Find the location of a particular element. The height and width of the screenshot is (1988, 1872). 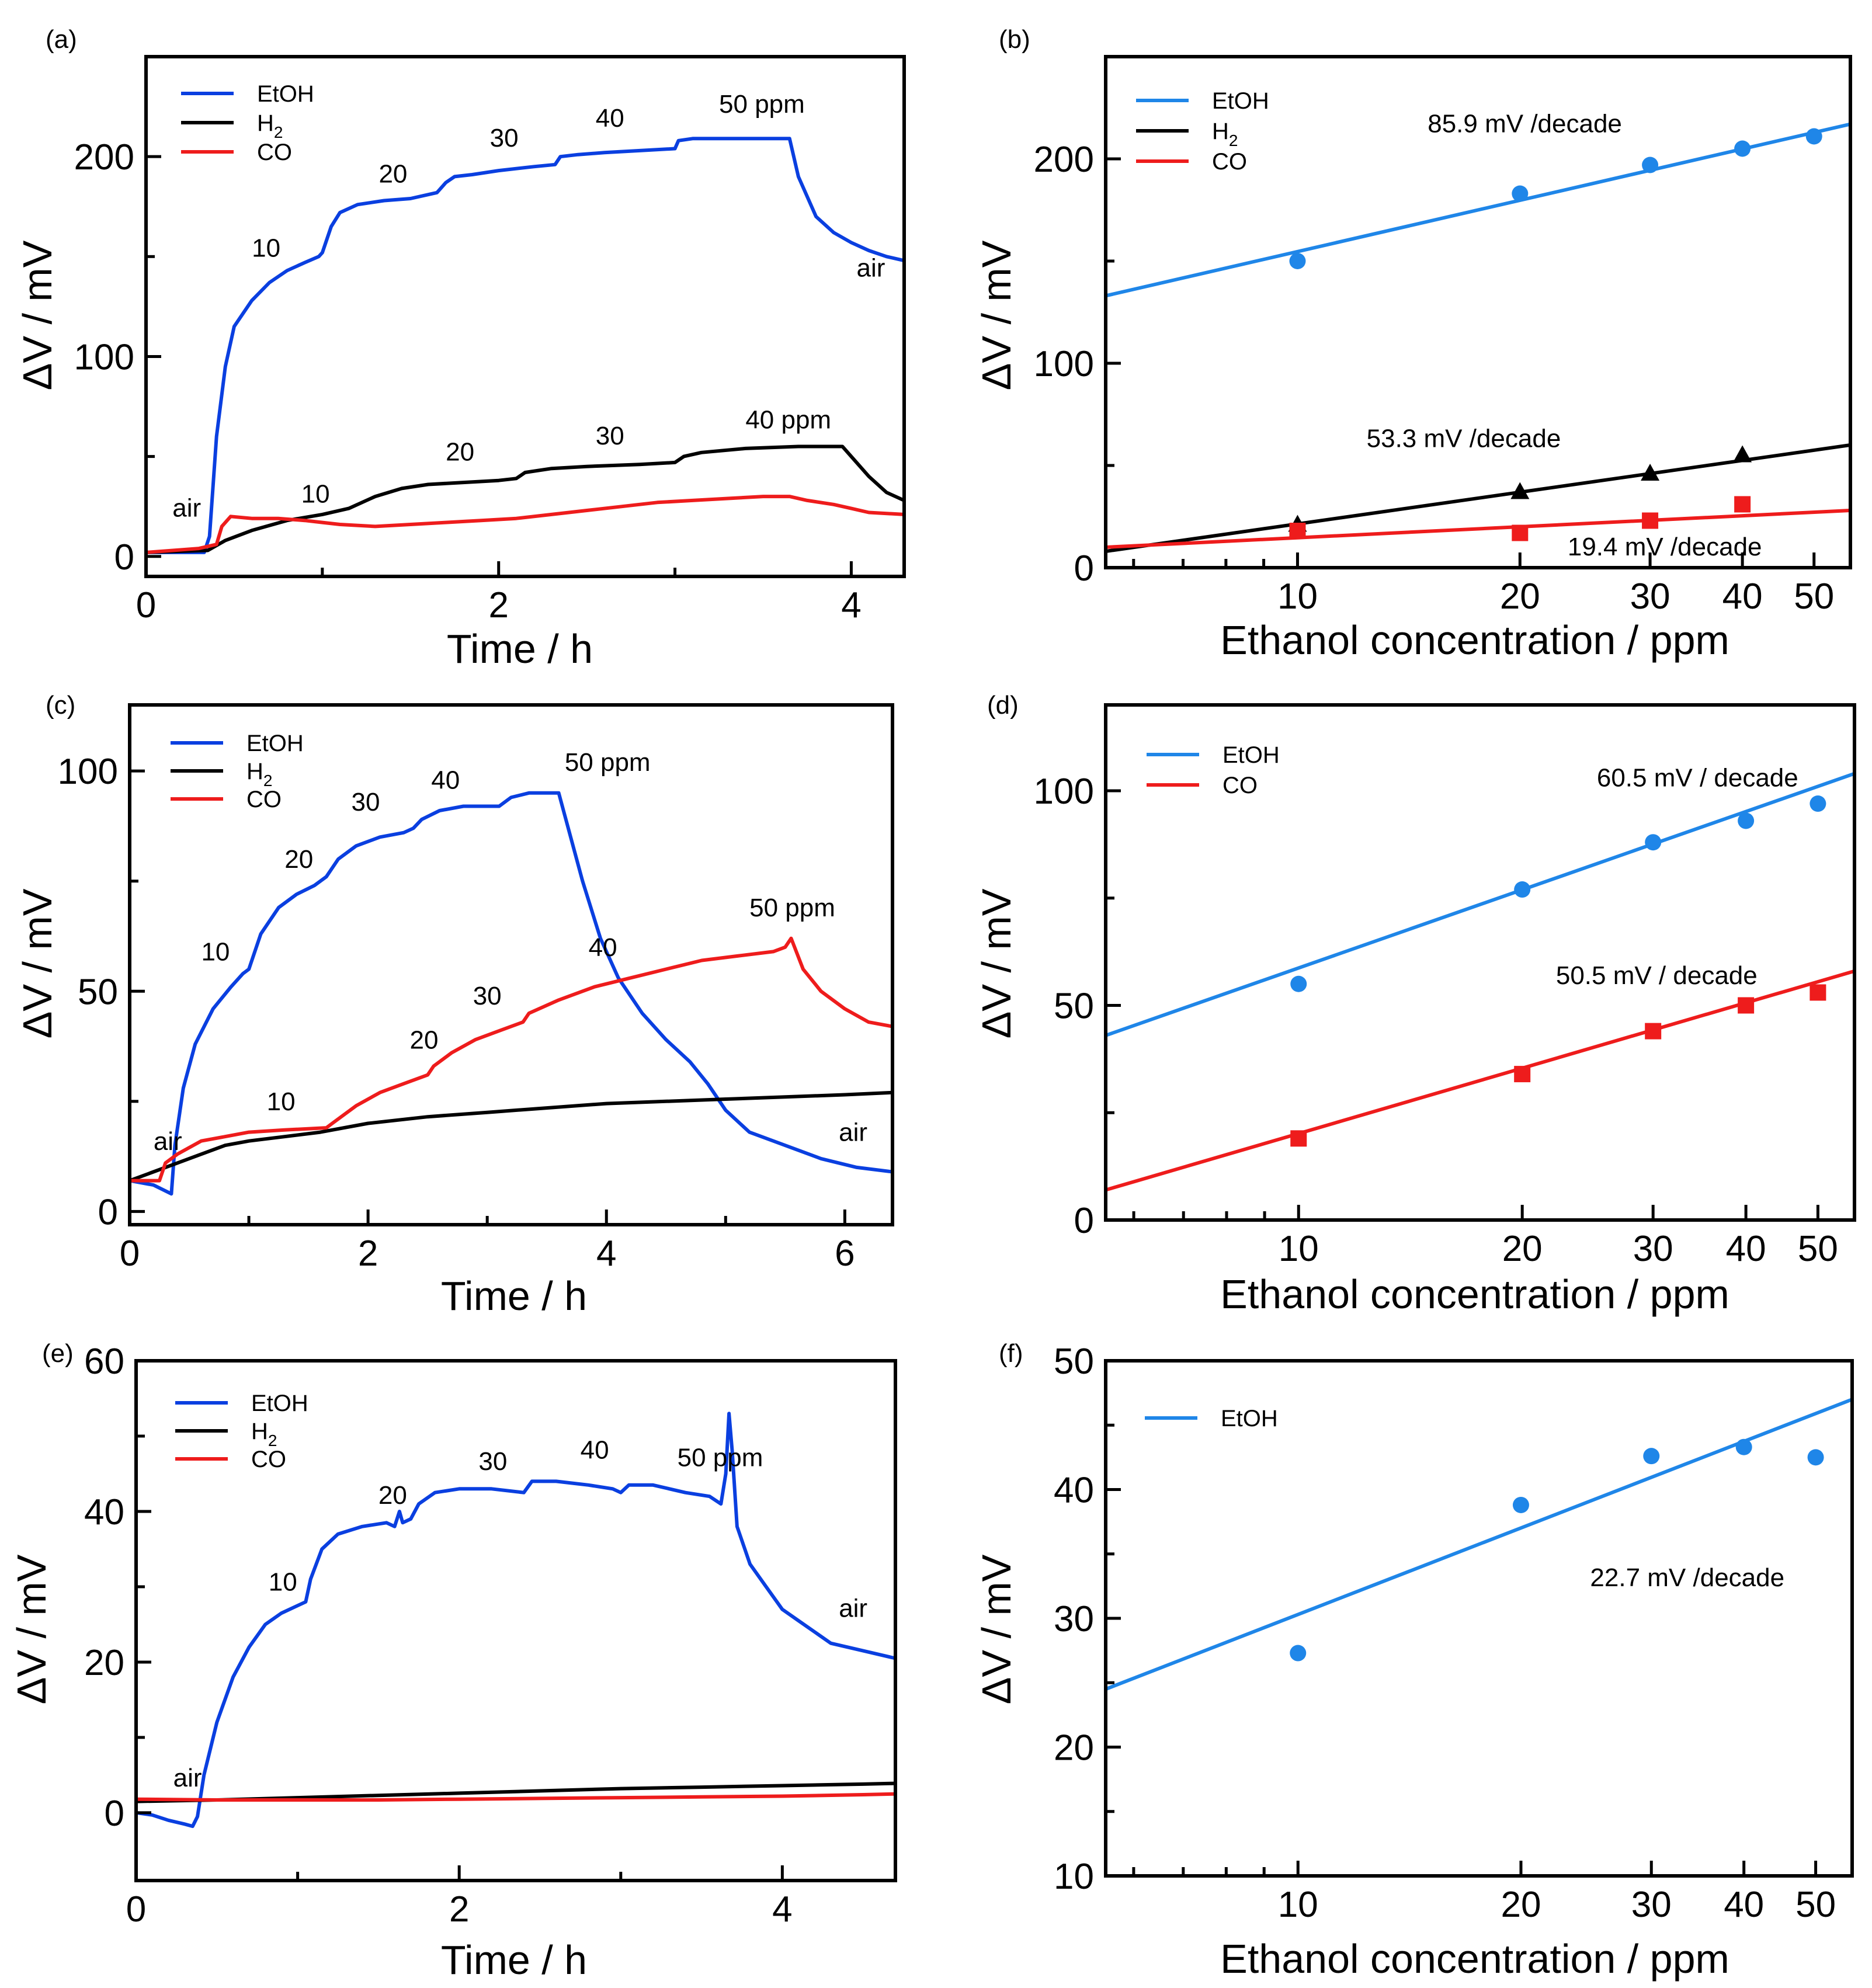

fit-line-co is located at coordinates (1478, 529).